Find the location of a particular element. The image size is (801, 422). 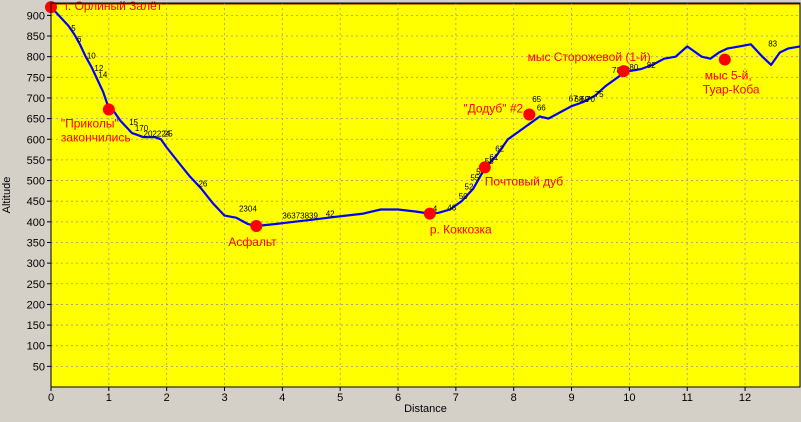

annotation-label: р. Коккозка is located at coordinates (461, 230).